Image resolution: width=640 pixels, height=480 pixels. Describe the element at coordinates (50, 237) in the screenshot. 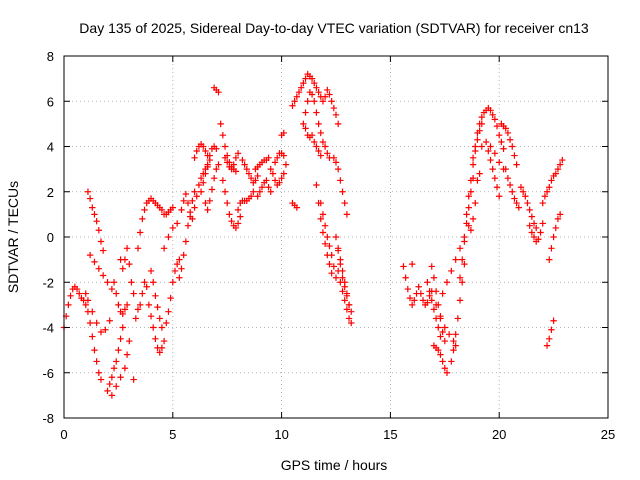

I see `y-tick-label: 0` at that location.